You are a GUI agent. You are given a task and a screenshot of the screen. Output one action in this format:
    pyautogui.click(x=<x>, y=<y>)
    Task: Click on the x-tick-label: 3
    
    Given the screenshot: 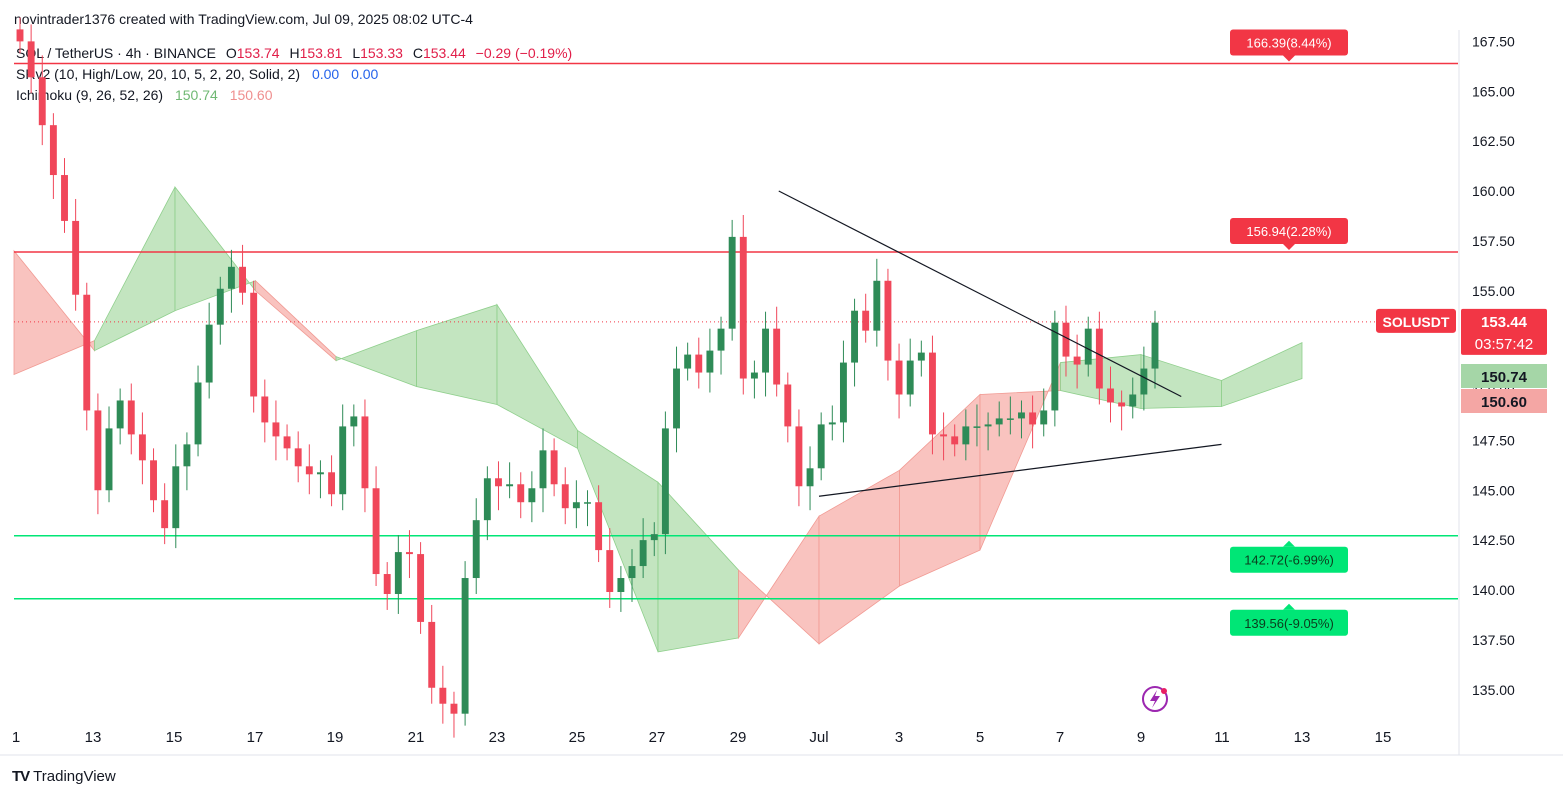 What is the action you would take?
    pyautogui.click(x=899, y=737)
    